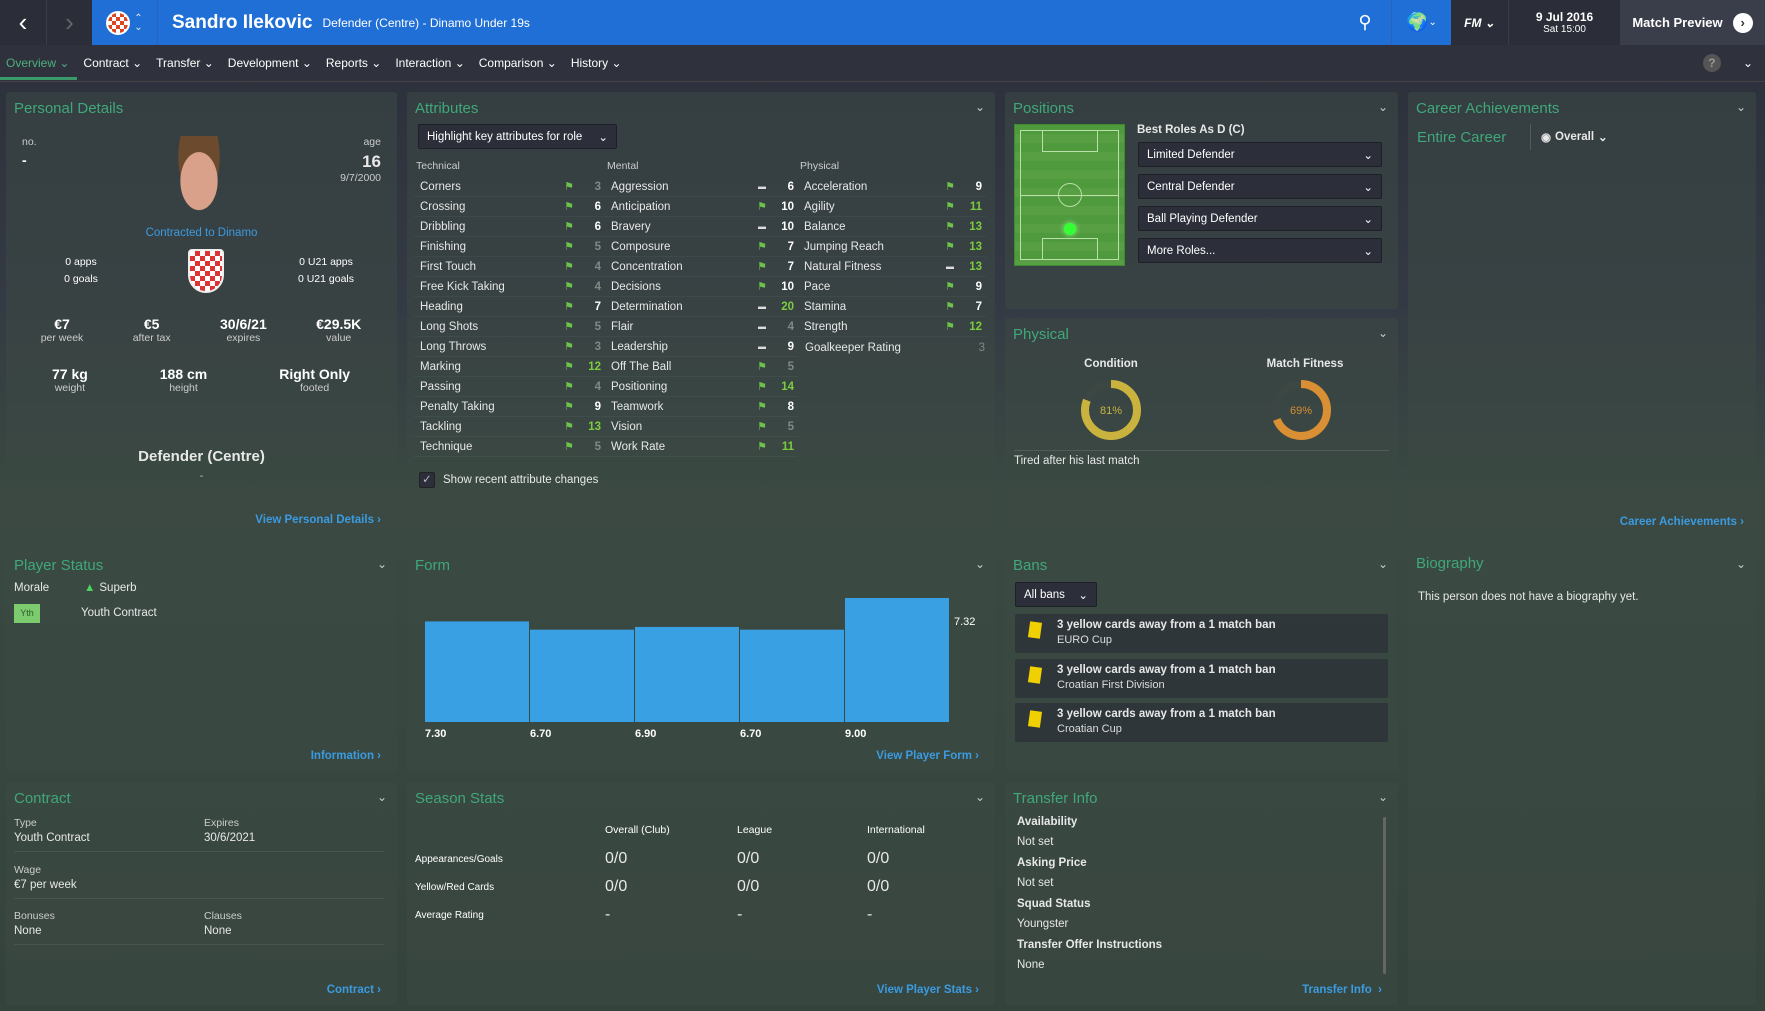  Describe the element at coordinates (1692, 22) in the screenshot. I see `match-preview-button: Match Preview ›` at that location.